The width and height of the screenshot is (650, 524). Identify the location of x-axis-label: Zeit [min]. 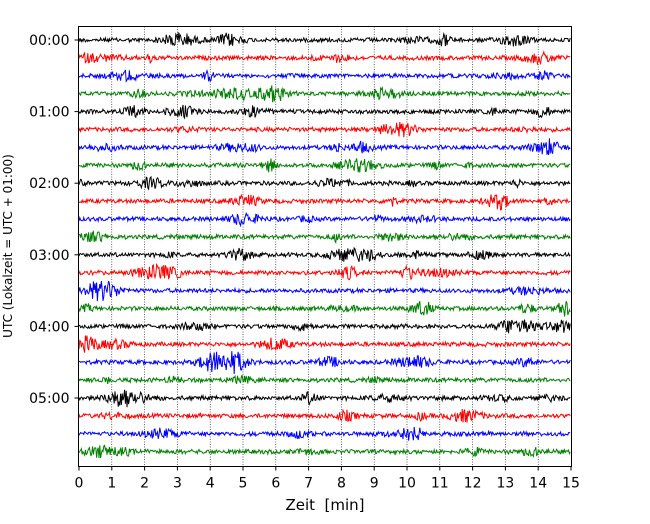
(324, 505).